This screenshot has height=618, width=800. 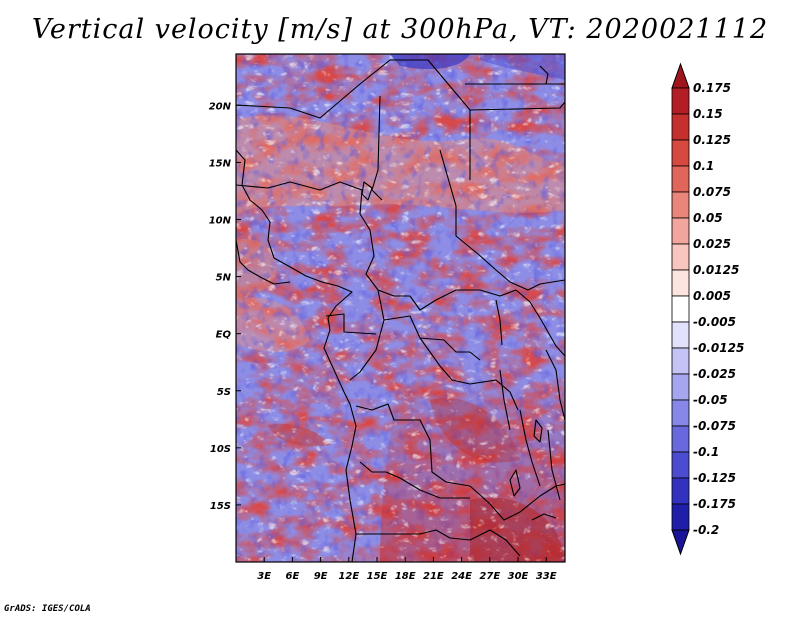 I want to click on lat-tick-label: 10N, so click(x=220, y=221).